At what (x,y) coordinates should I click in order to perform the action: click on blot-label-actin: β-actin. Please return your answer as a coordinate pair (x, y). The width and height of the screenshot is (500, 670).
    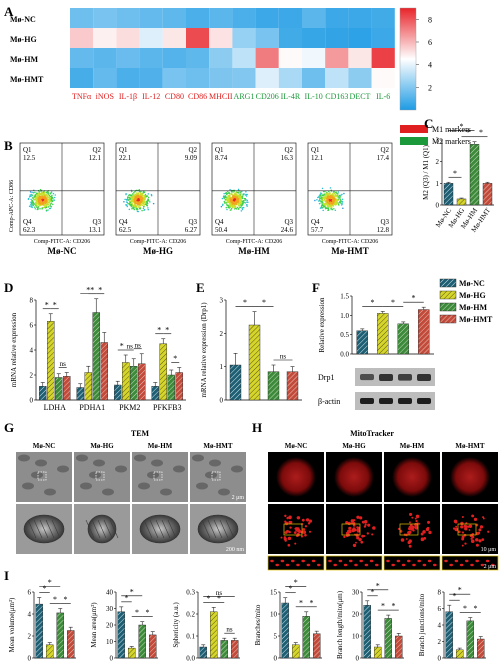
    Looking at the image, I should click on (329, 401).